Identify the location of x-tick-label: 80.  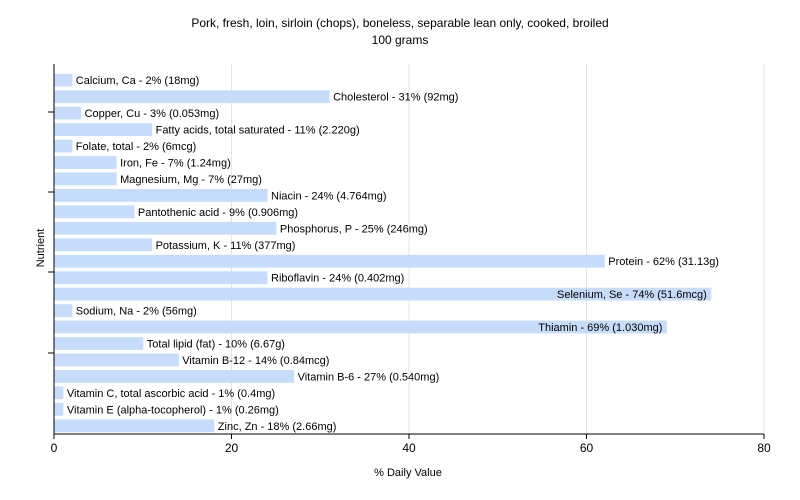
(764, 448).